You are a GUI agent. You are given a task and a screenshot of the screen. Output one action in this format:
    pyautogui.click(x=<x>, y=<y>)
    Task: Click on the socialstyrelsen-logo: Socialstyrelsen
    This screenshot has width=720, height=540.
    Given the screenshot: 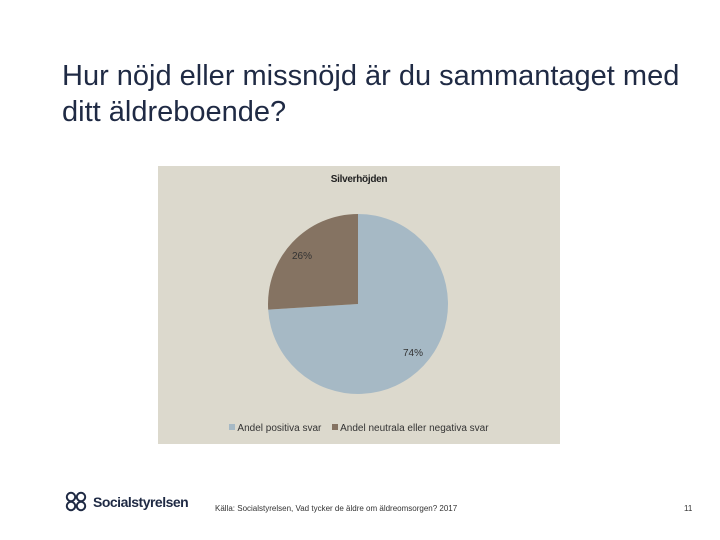 What is the action you would take?
    pyautogui.click(x=126, y=502)
    